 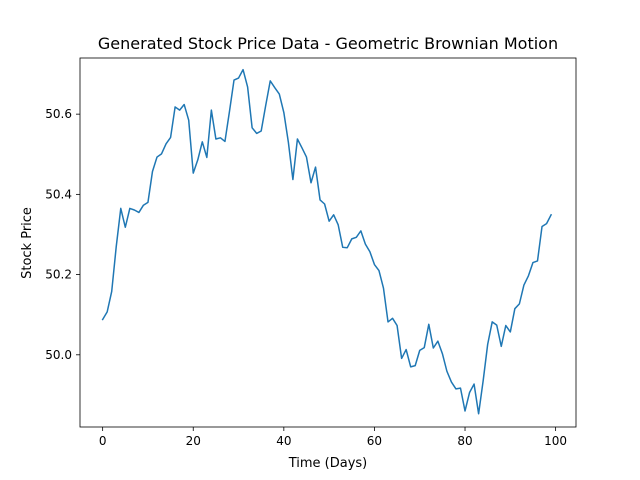 I want to click on y-tick-label: 50.2, so click(x=58, y=275).